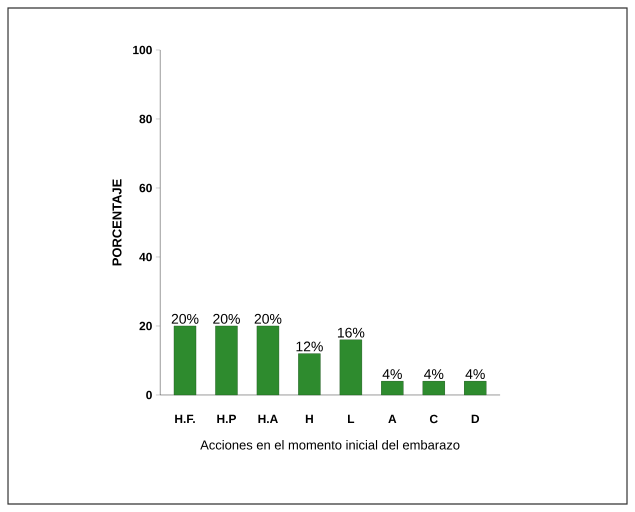  I want to click on x-tick-label: D, so click(476, 418).